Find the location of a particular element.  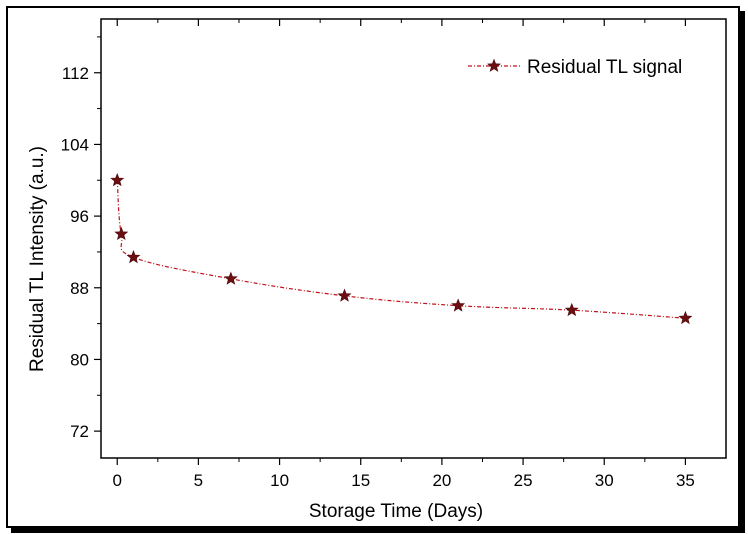

x-tick-label: 35 is located at coordinates (685, 480).